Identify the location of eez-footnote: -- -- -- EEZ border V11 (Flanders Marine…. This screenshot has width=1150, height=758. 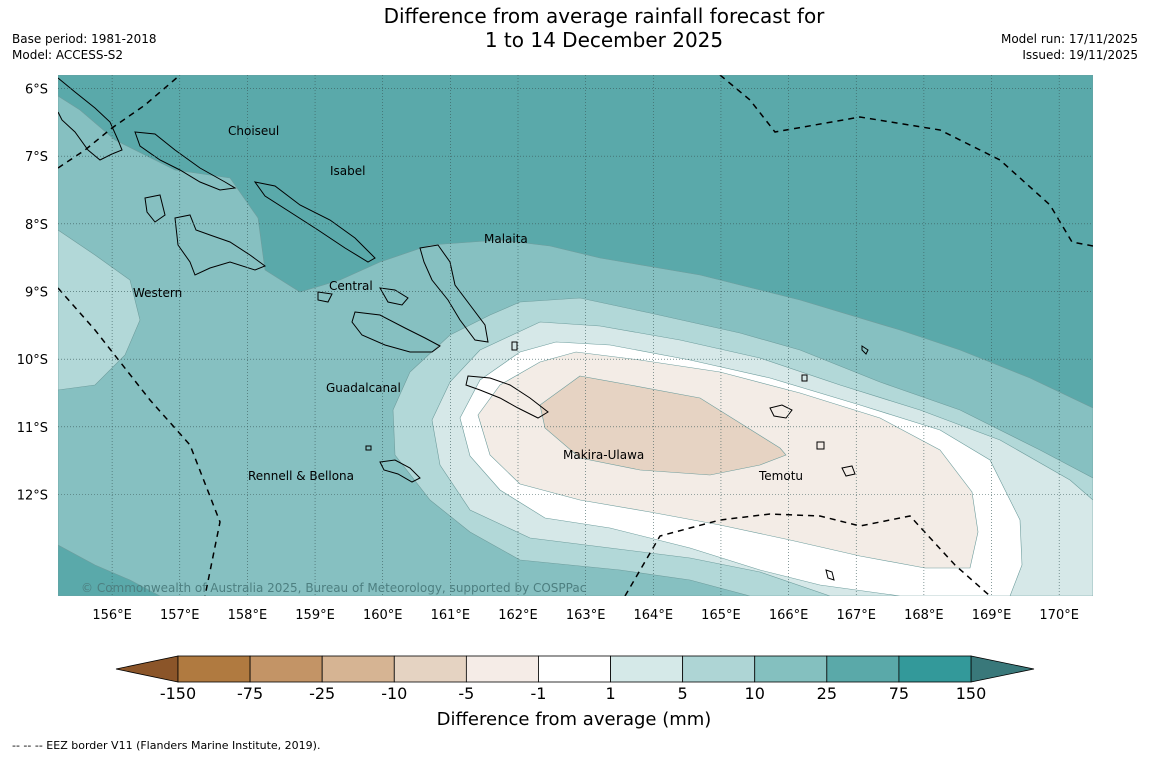
(166, 745).